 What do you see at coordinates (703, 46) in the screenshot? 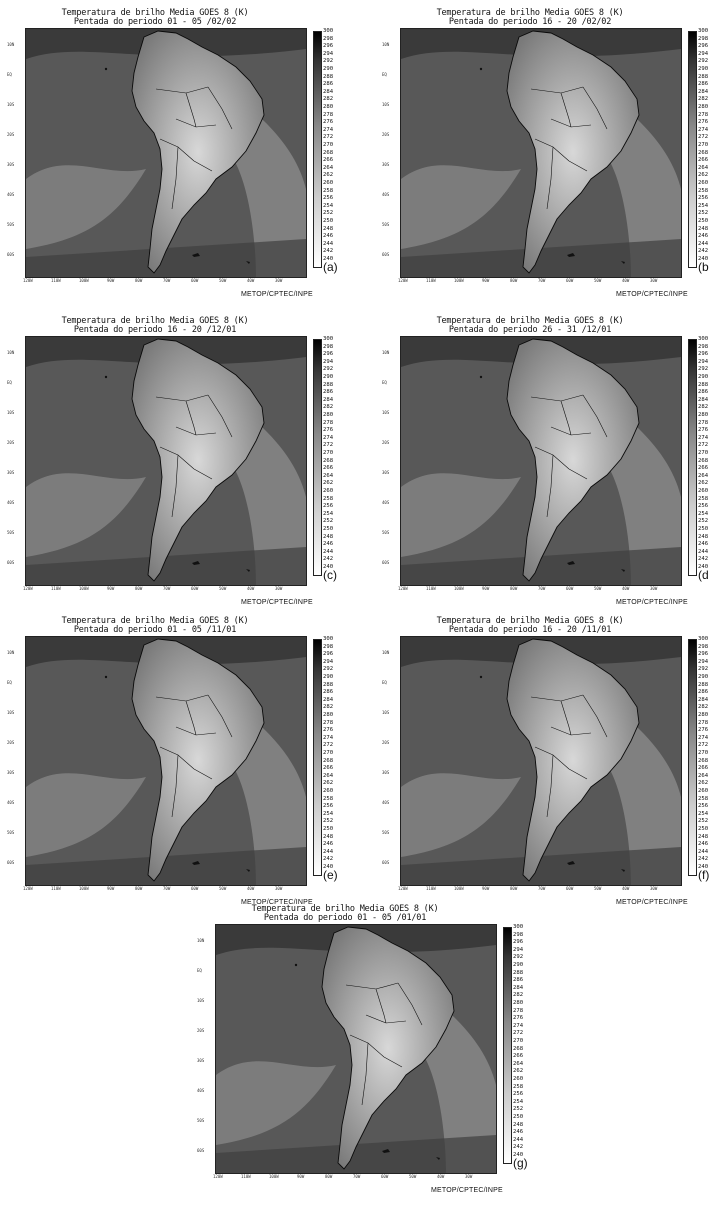
I see `colorbar-tick: 296` at bounding box center [703, 46].